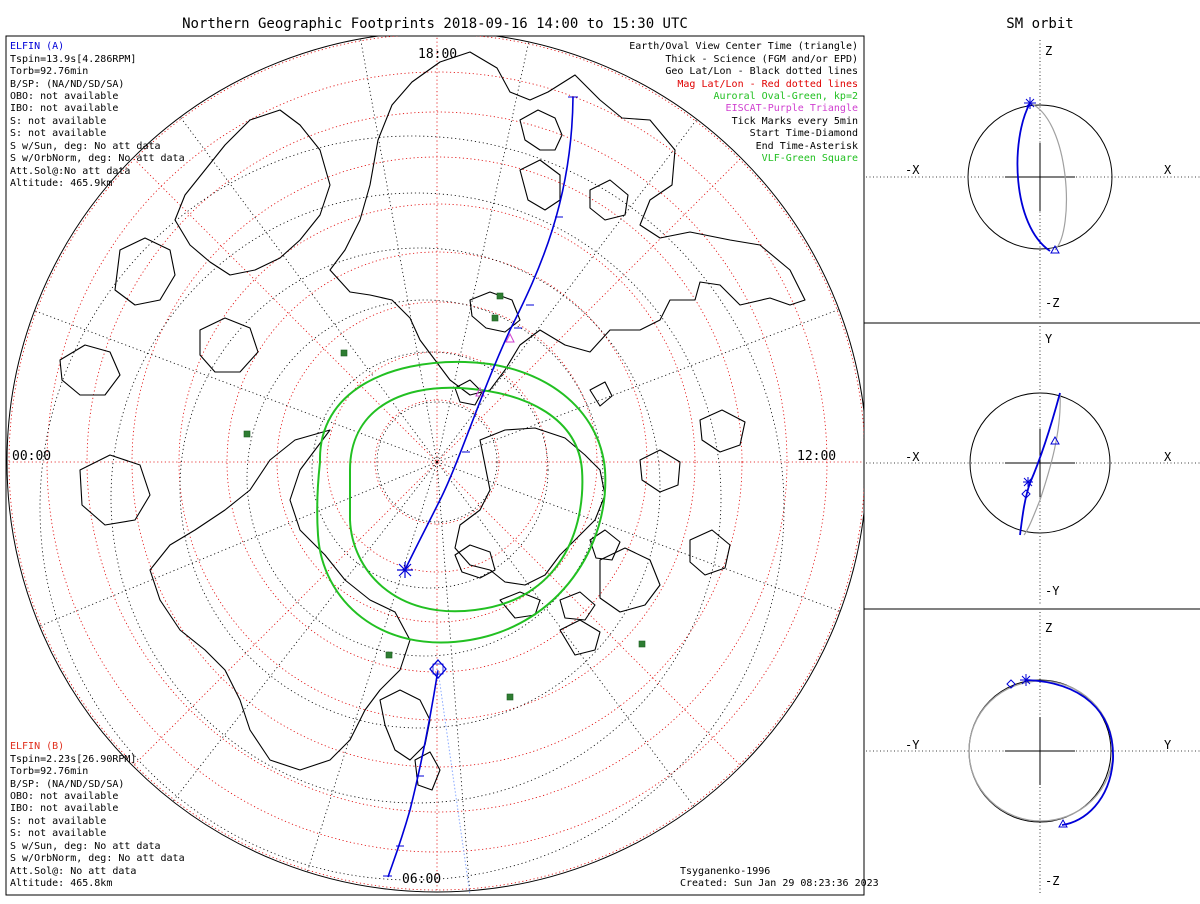 The height and width of the screenshot is (904, 1200). What do you see at coordinates (912, 745) in the screenshot?
I see `orbit-axis-left: -Y` at bounding box center [912, 745].